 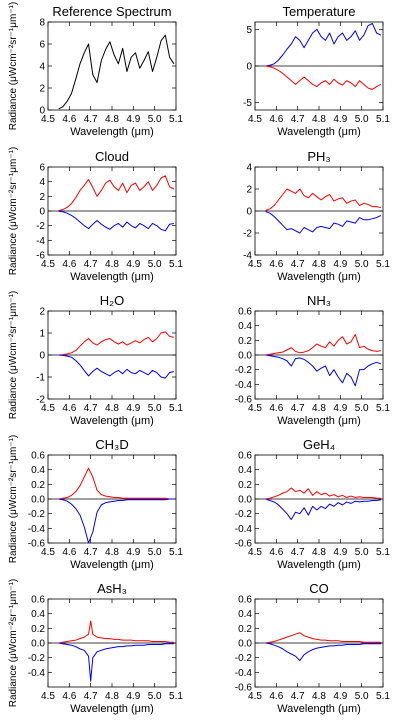 I want to click on chart-title: Temperature, so click(x=319, y=11).